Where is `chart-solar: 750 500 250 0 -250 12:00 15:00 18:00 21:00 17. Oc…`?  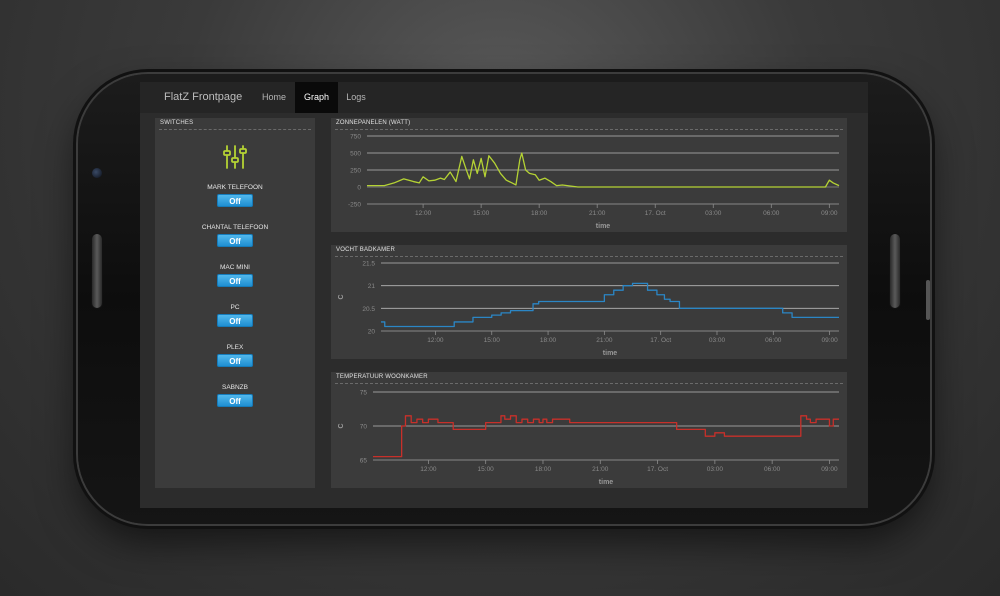
chart-solar: 750 500 250 0 -250 12:00 15:00 18:00 21:00 17. Oc… is located at coordinates (594, 182).